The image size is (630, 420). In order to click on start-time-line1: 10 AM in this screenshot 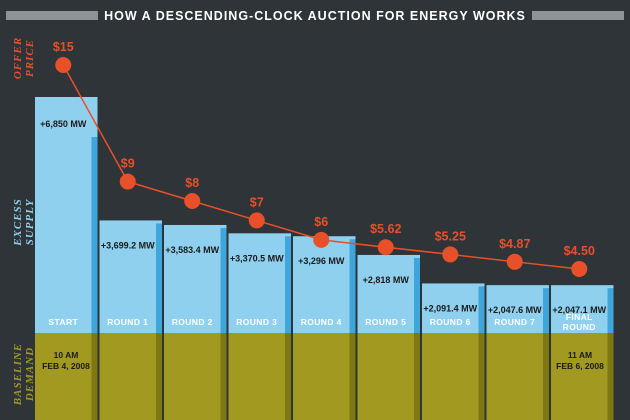, I will do `click(66, 355)`.